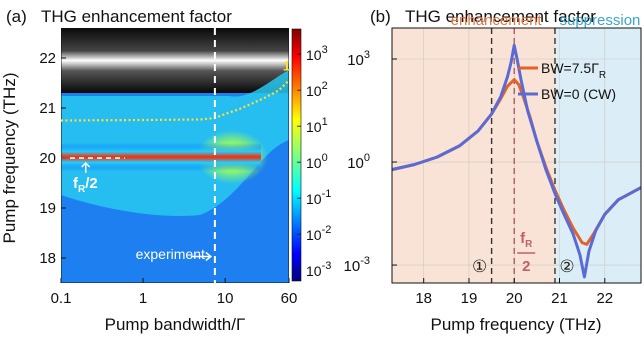 Image resolution: width=644 pixels, height=341 pixels. I want to click on legend-label-0: BW=7.5ΓR, so click(573, 70).